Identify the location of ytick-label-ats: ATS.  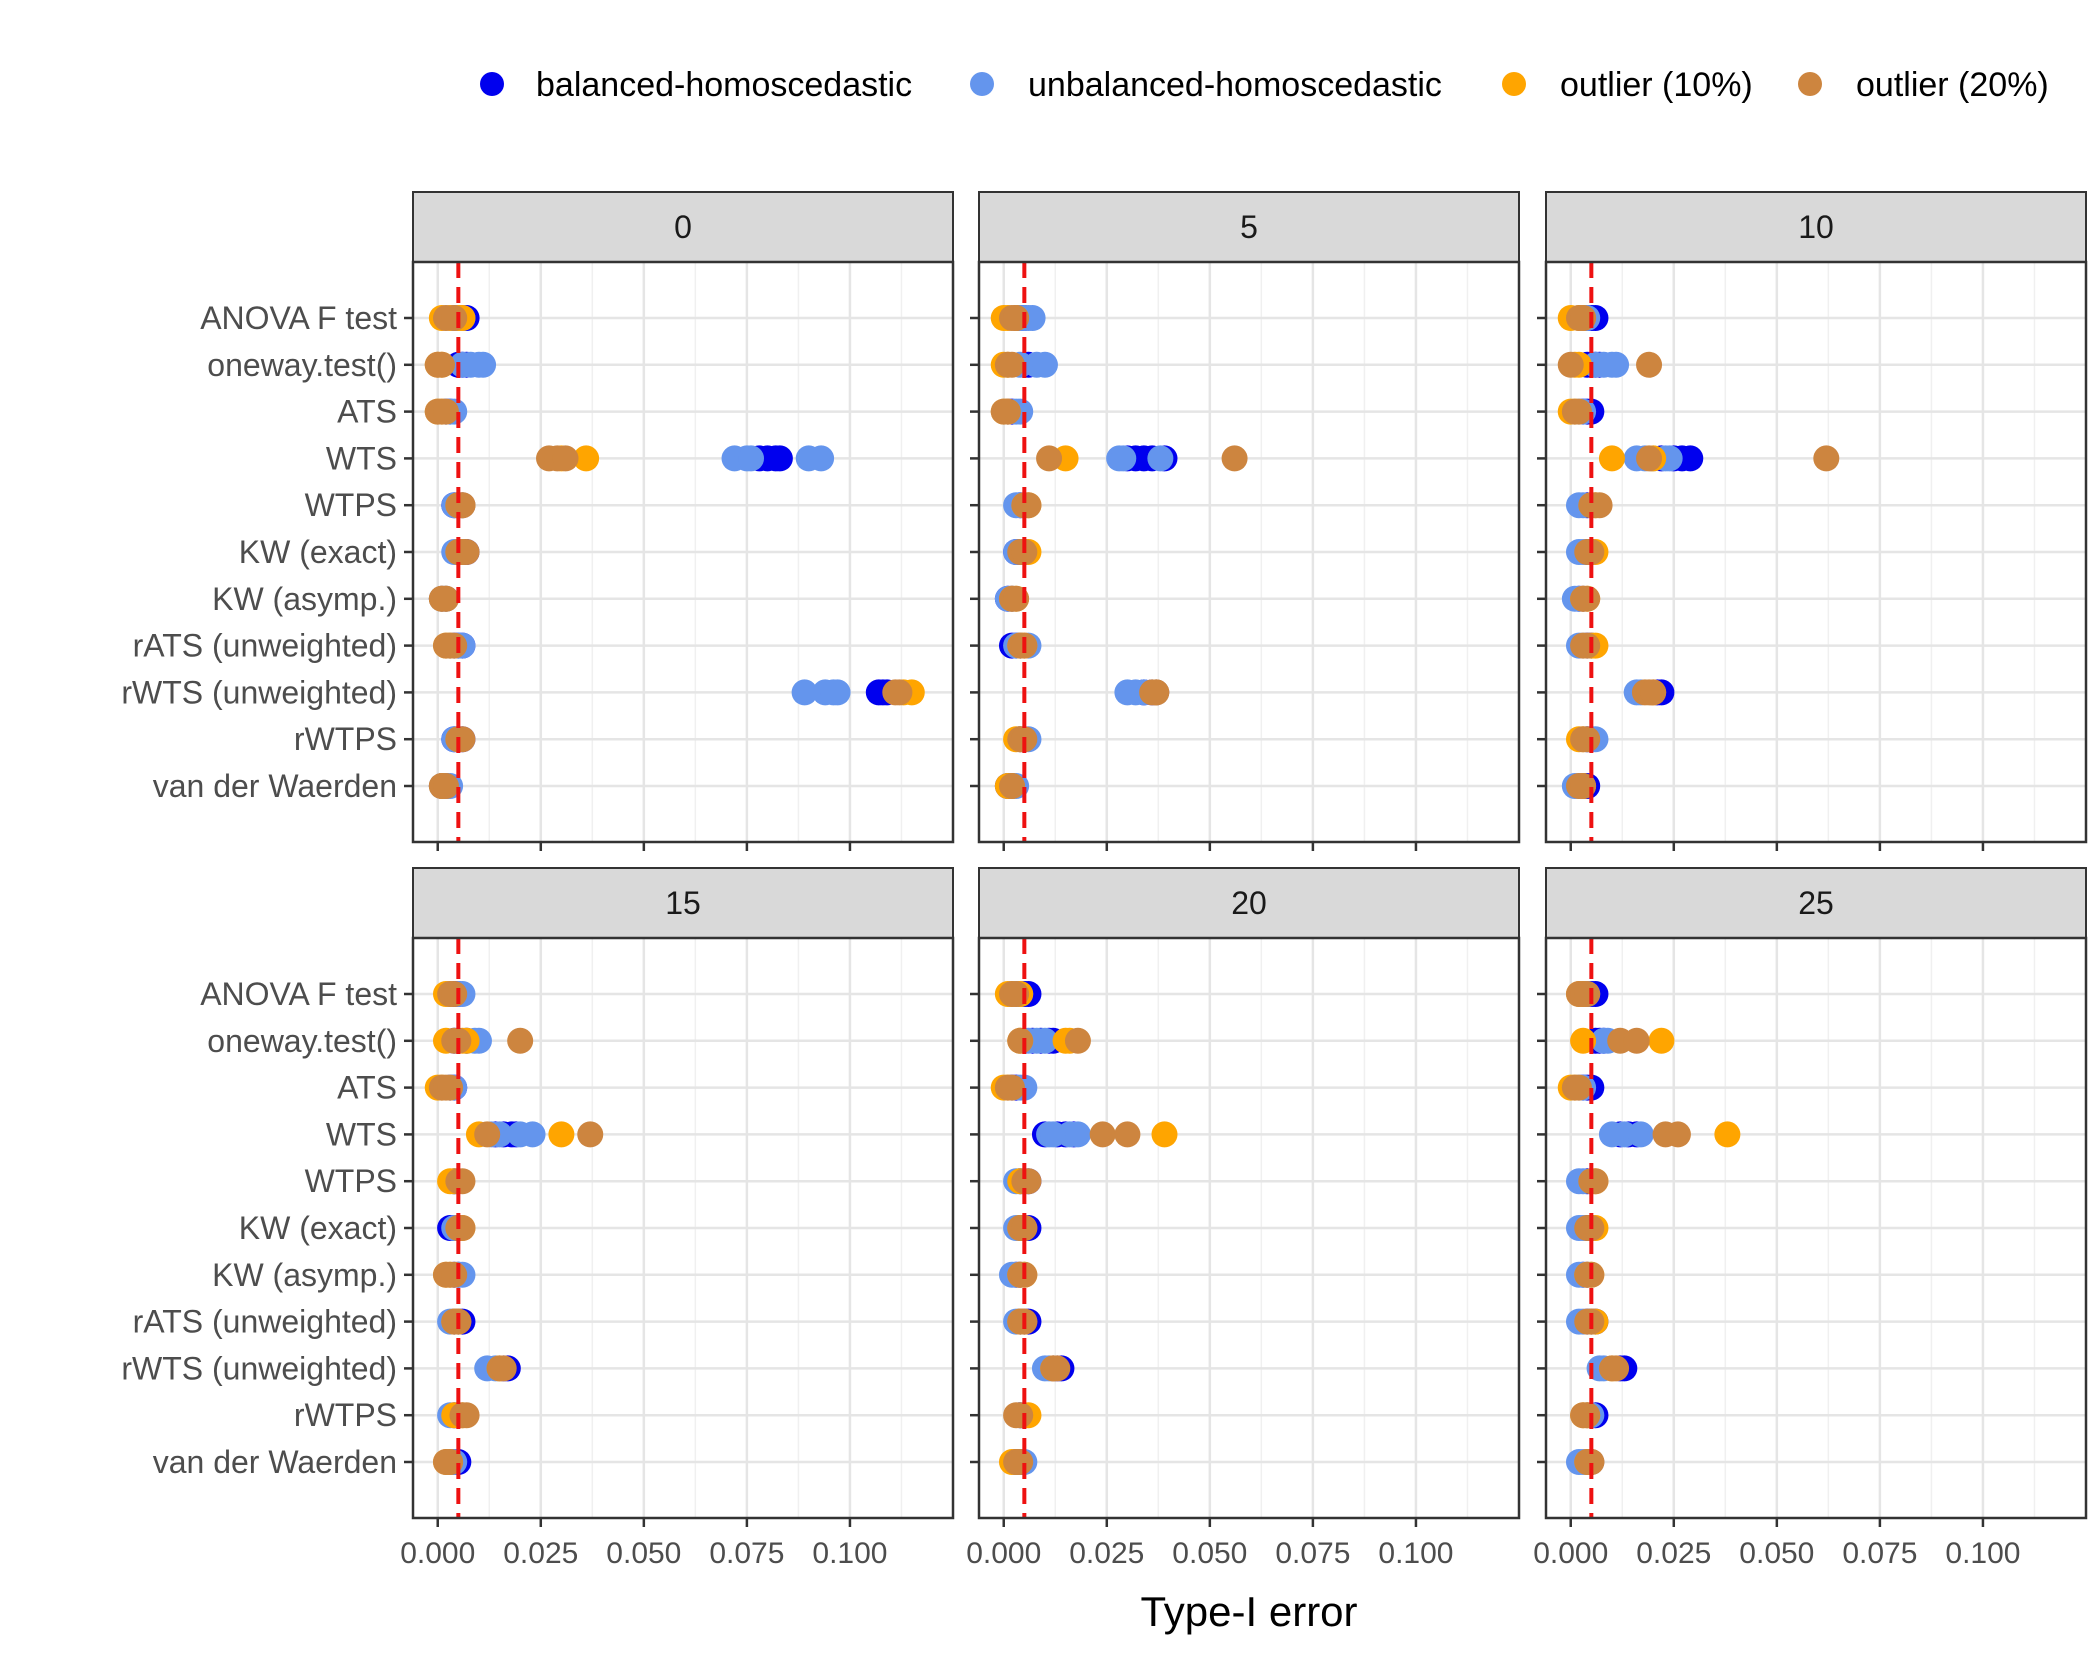
(367, 1088).